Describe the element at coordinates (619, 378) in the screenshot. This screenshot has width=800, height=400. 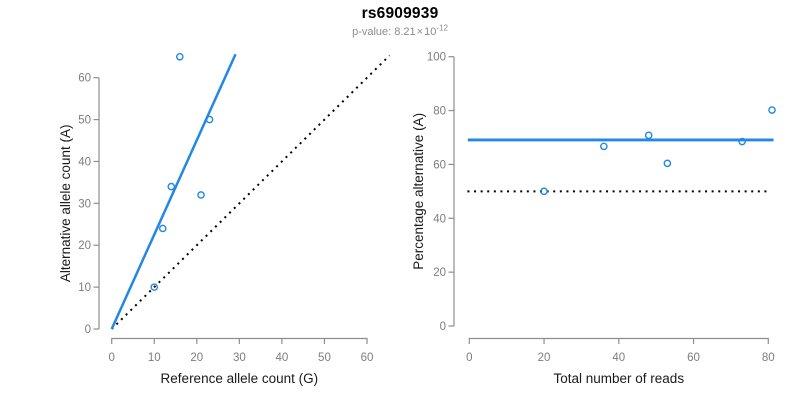
I see `x-axis-title: Total number of reads` at that location.